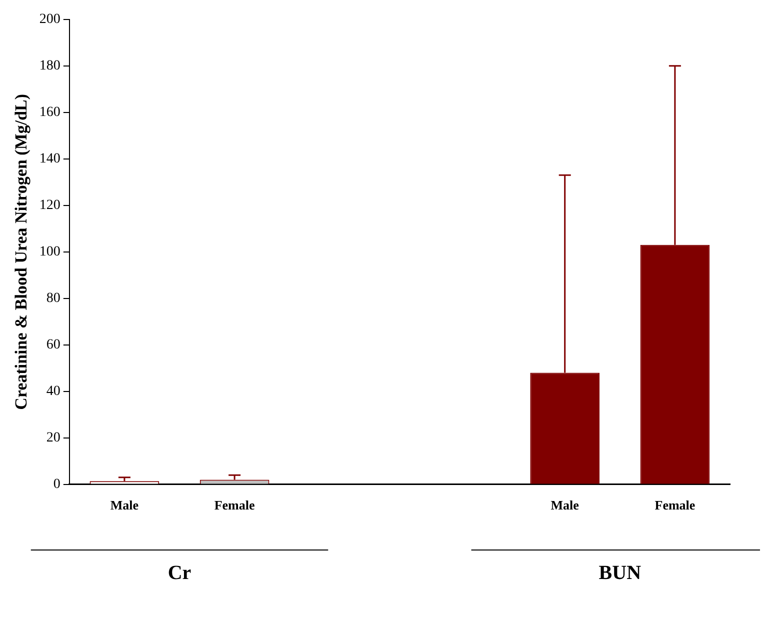  What do you see at coordinates (21, 252) in the screenshot?
I see `y-axis-title: Creatinine & Blood Urea Nitrogen (Mg/dL)` at bounding box center [21, 252].